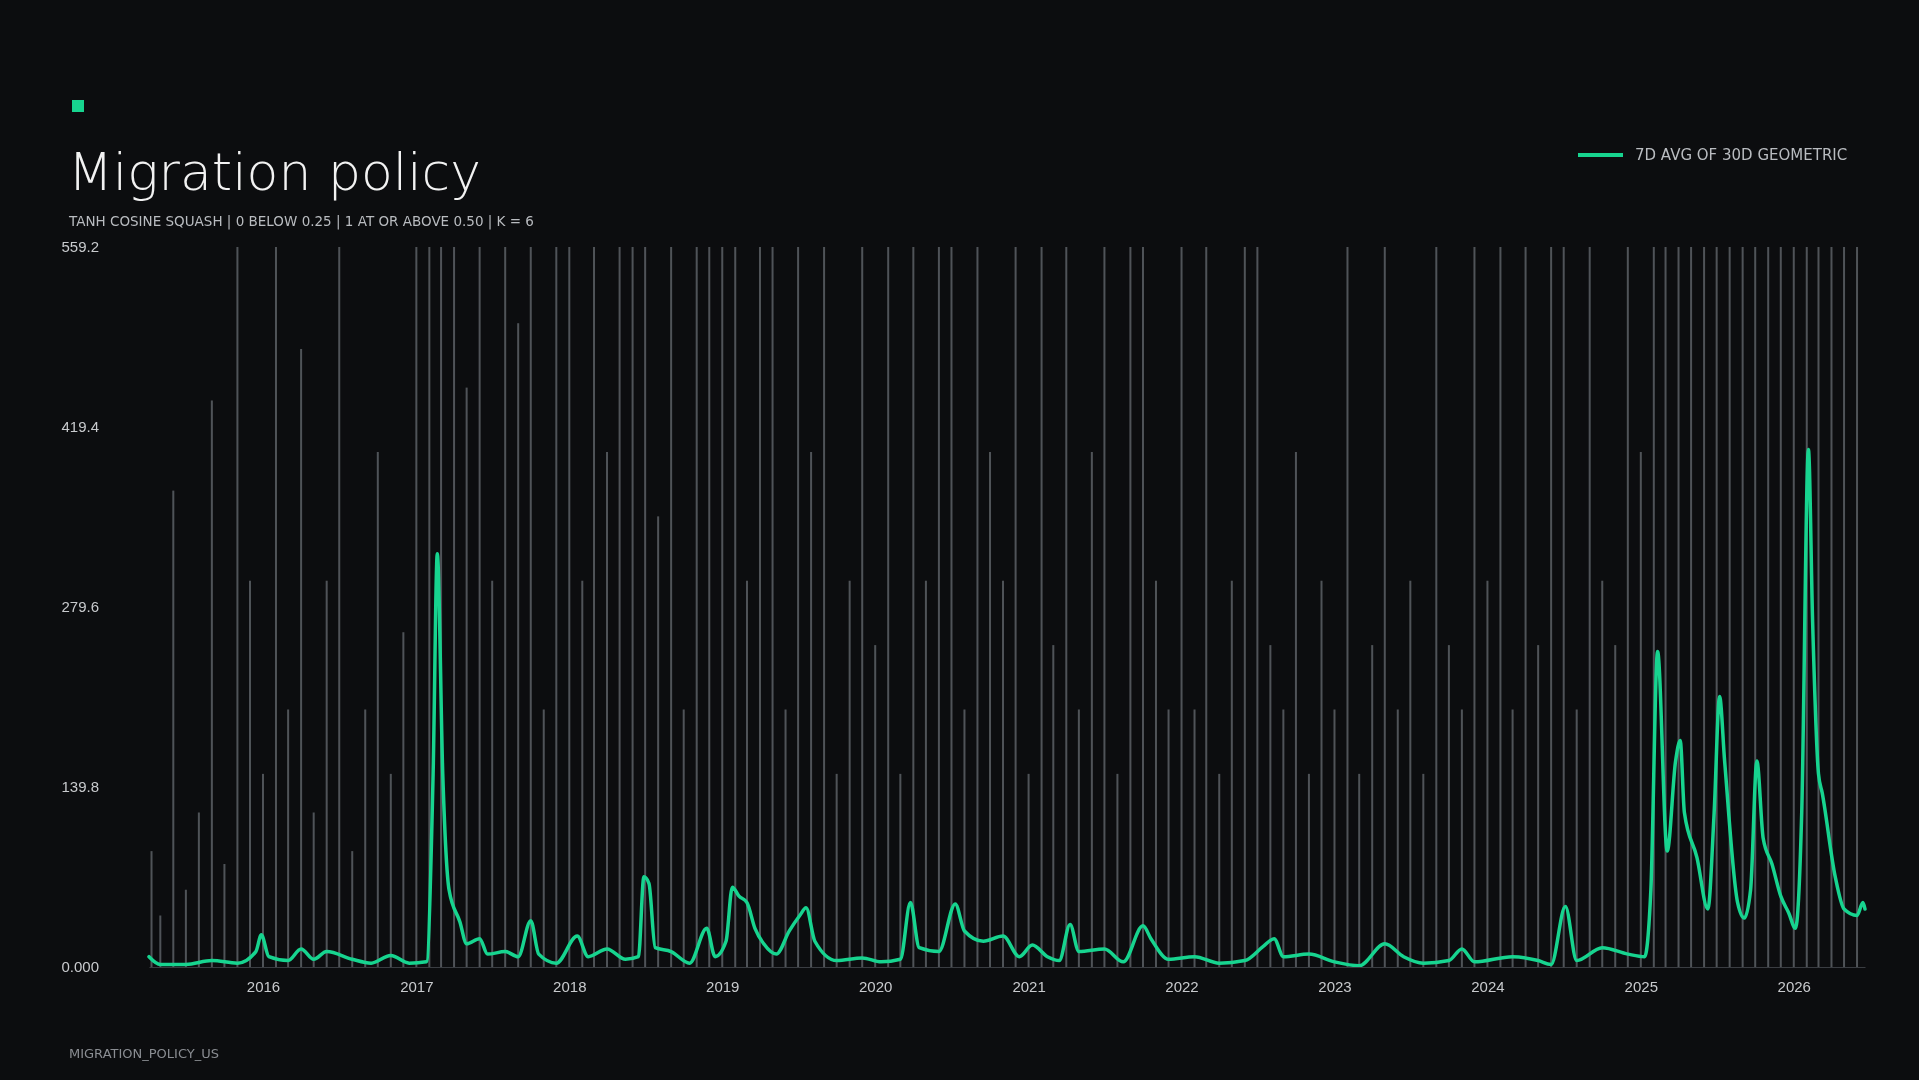  What do you see at coordinates (1335, 986) in the screenshot?
I see `x-tick-label: 2023` at bounding box center [1335, 986].